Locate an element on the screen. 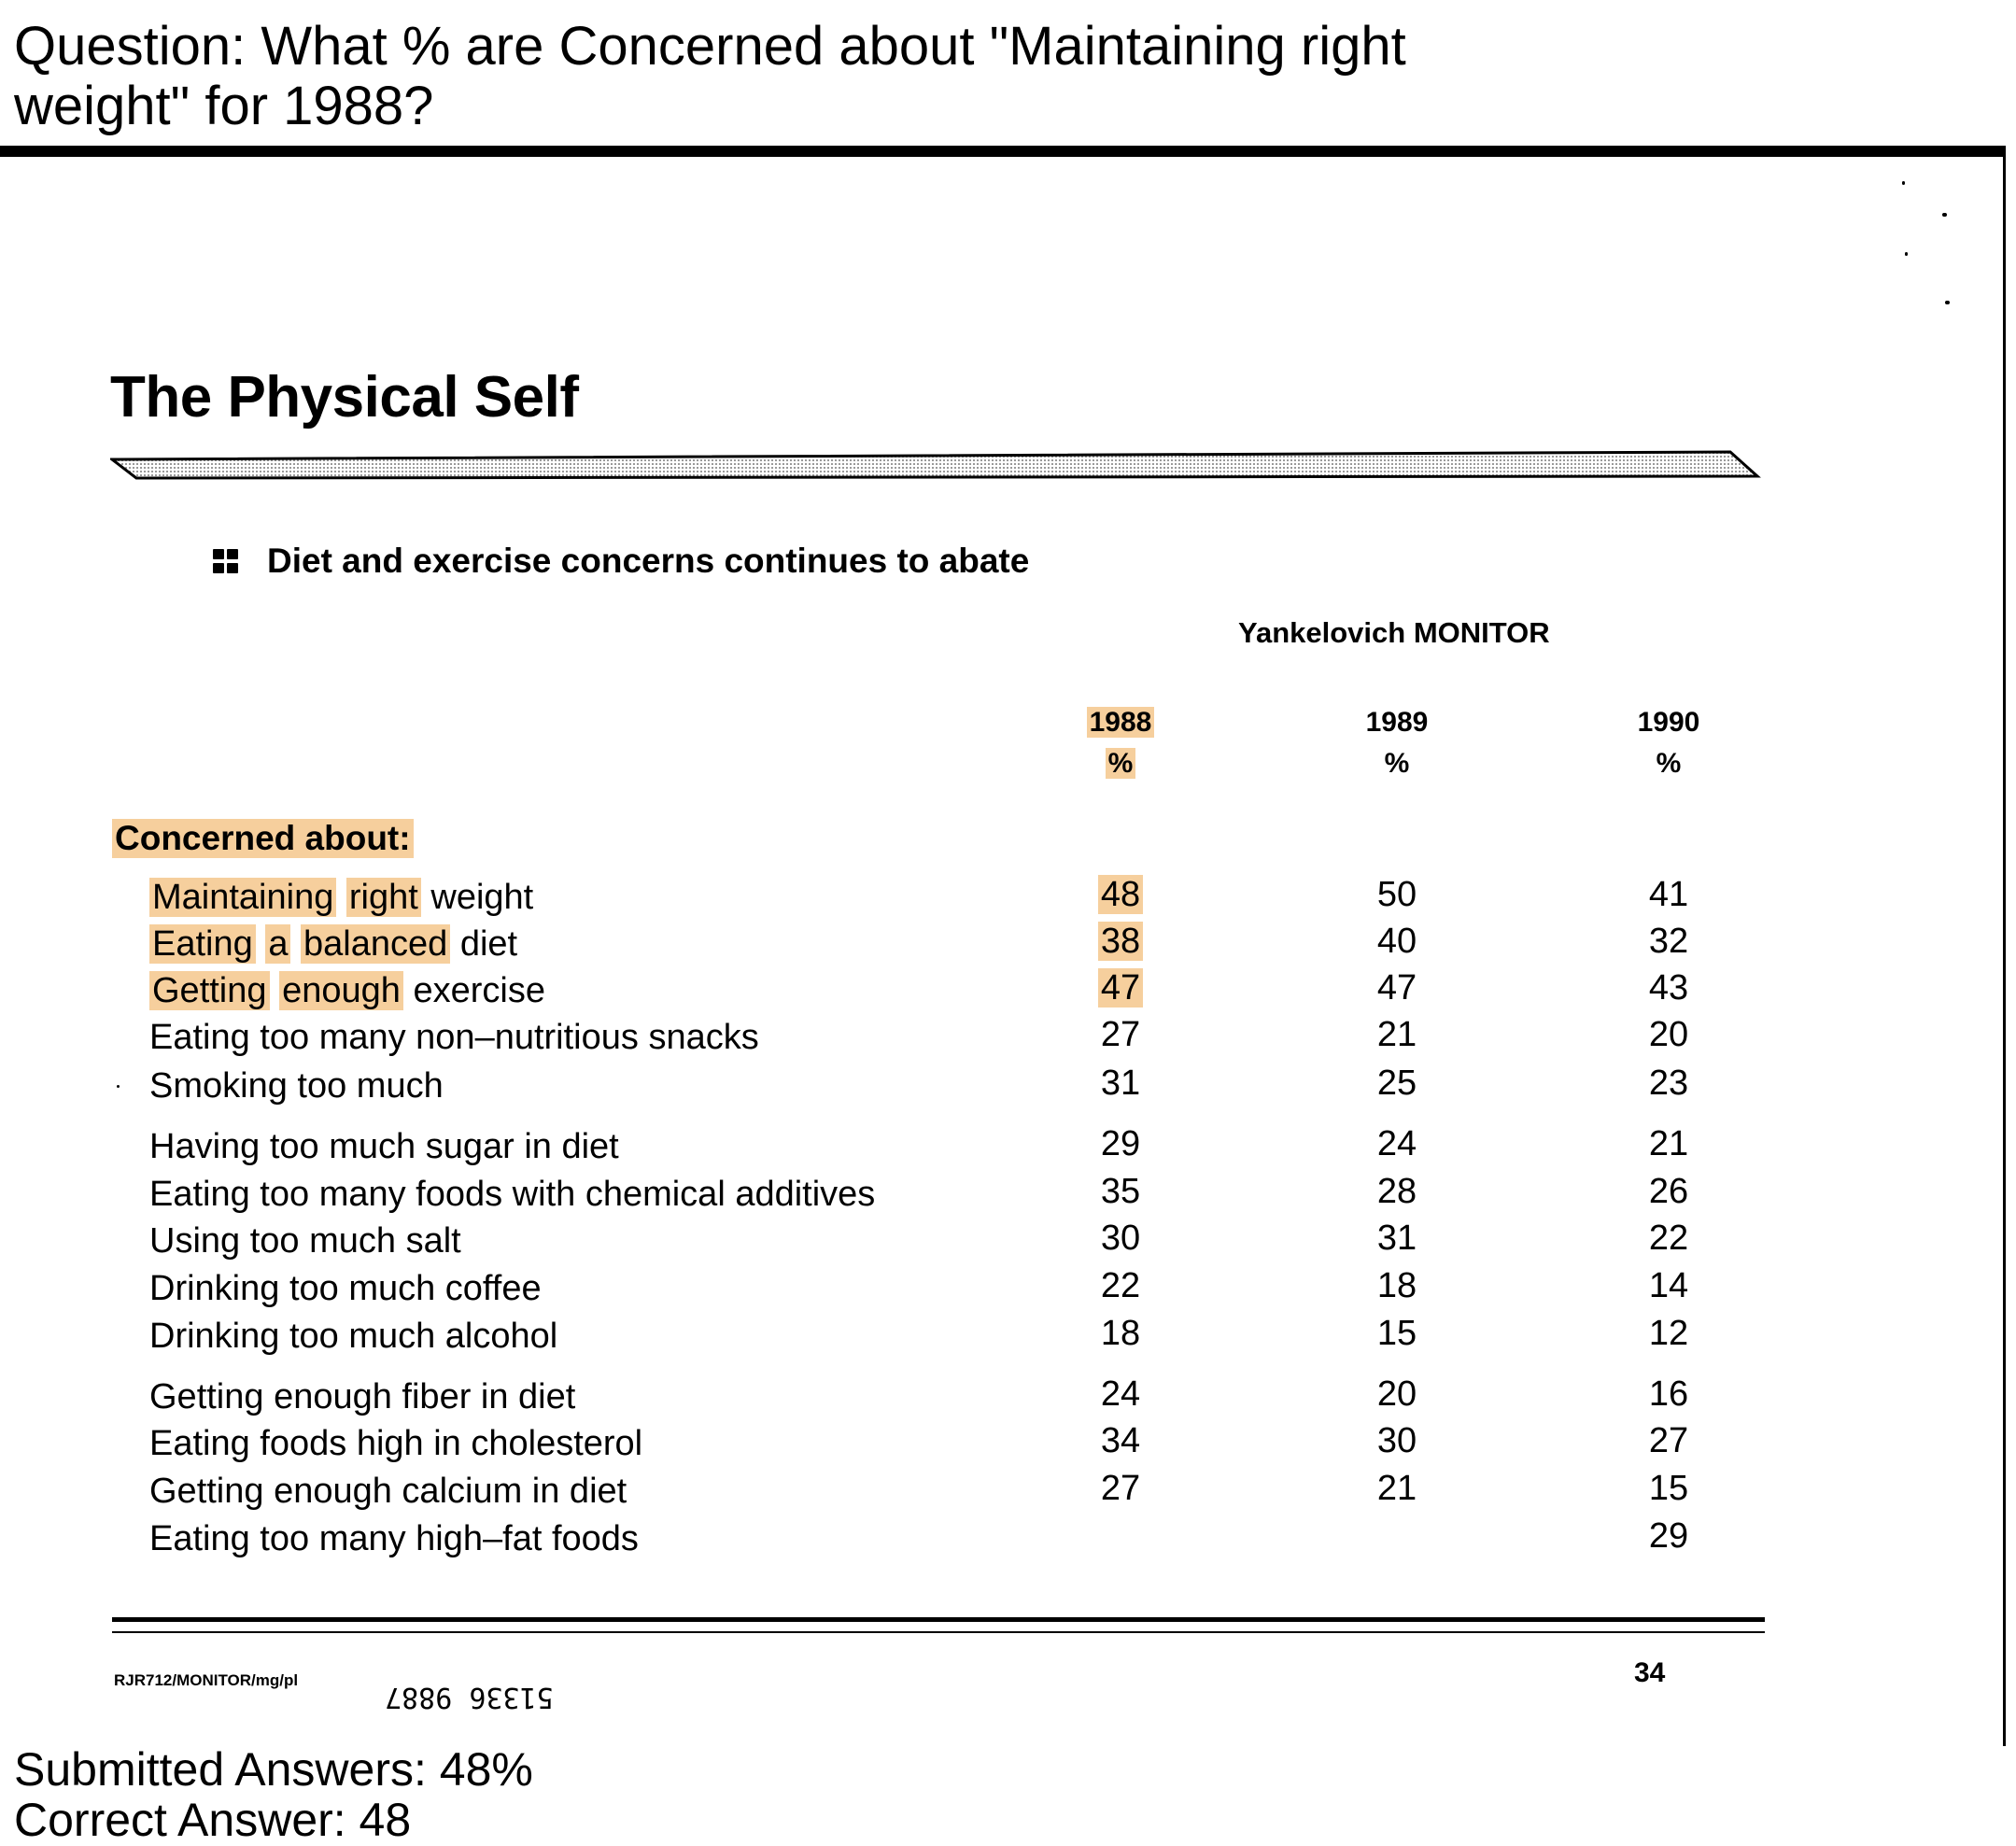  table-cell-1989: 24 is located at coordinates (1397, 1144).